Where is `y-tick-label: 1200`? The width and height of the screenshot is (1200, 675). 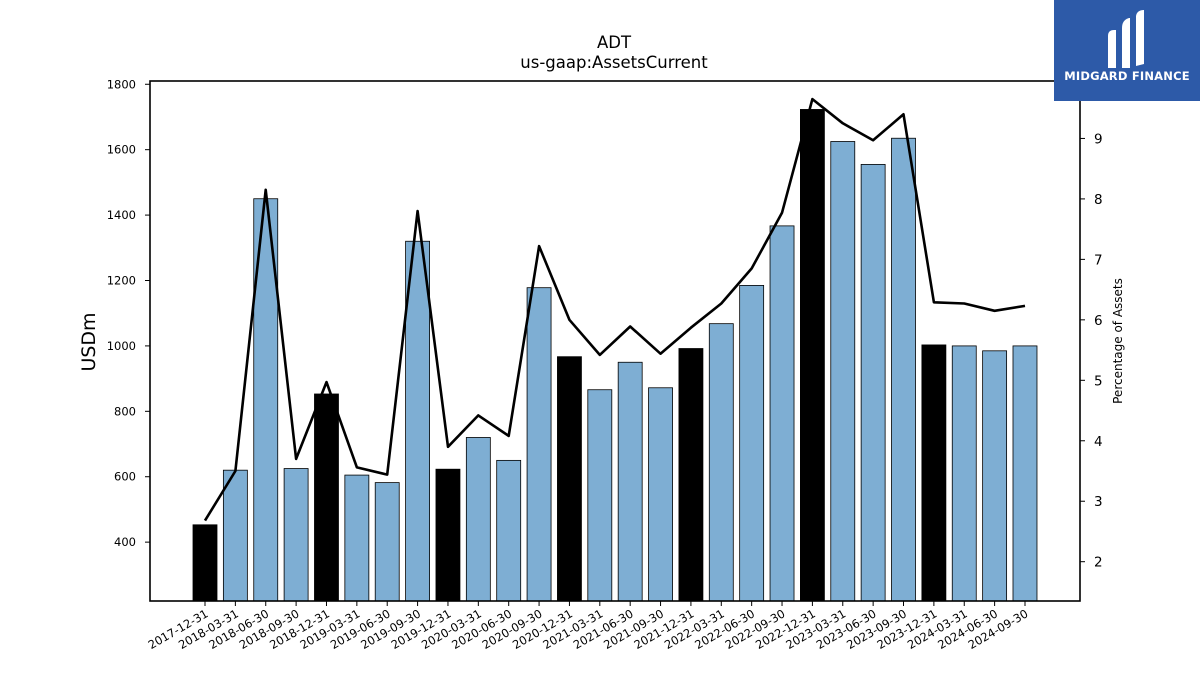
y-tick-label: 1200 is located at coordinates (121, 280).